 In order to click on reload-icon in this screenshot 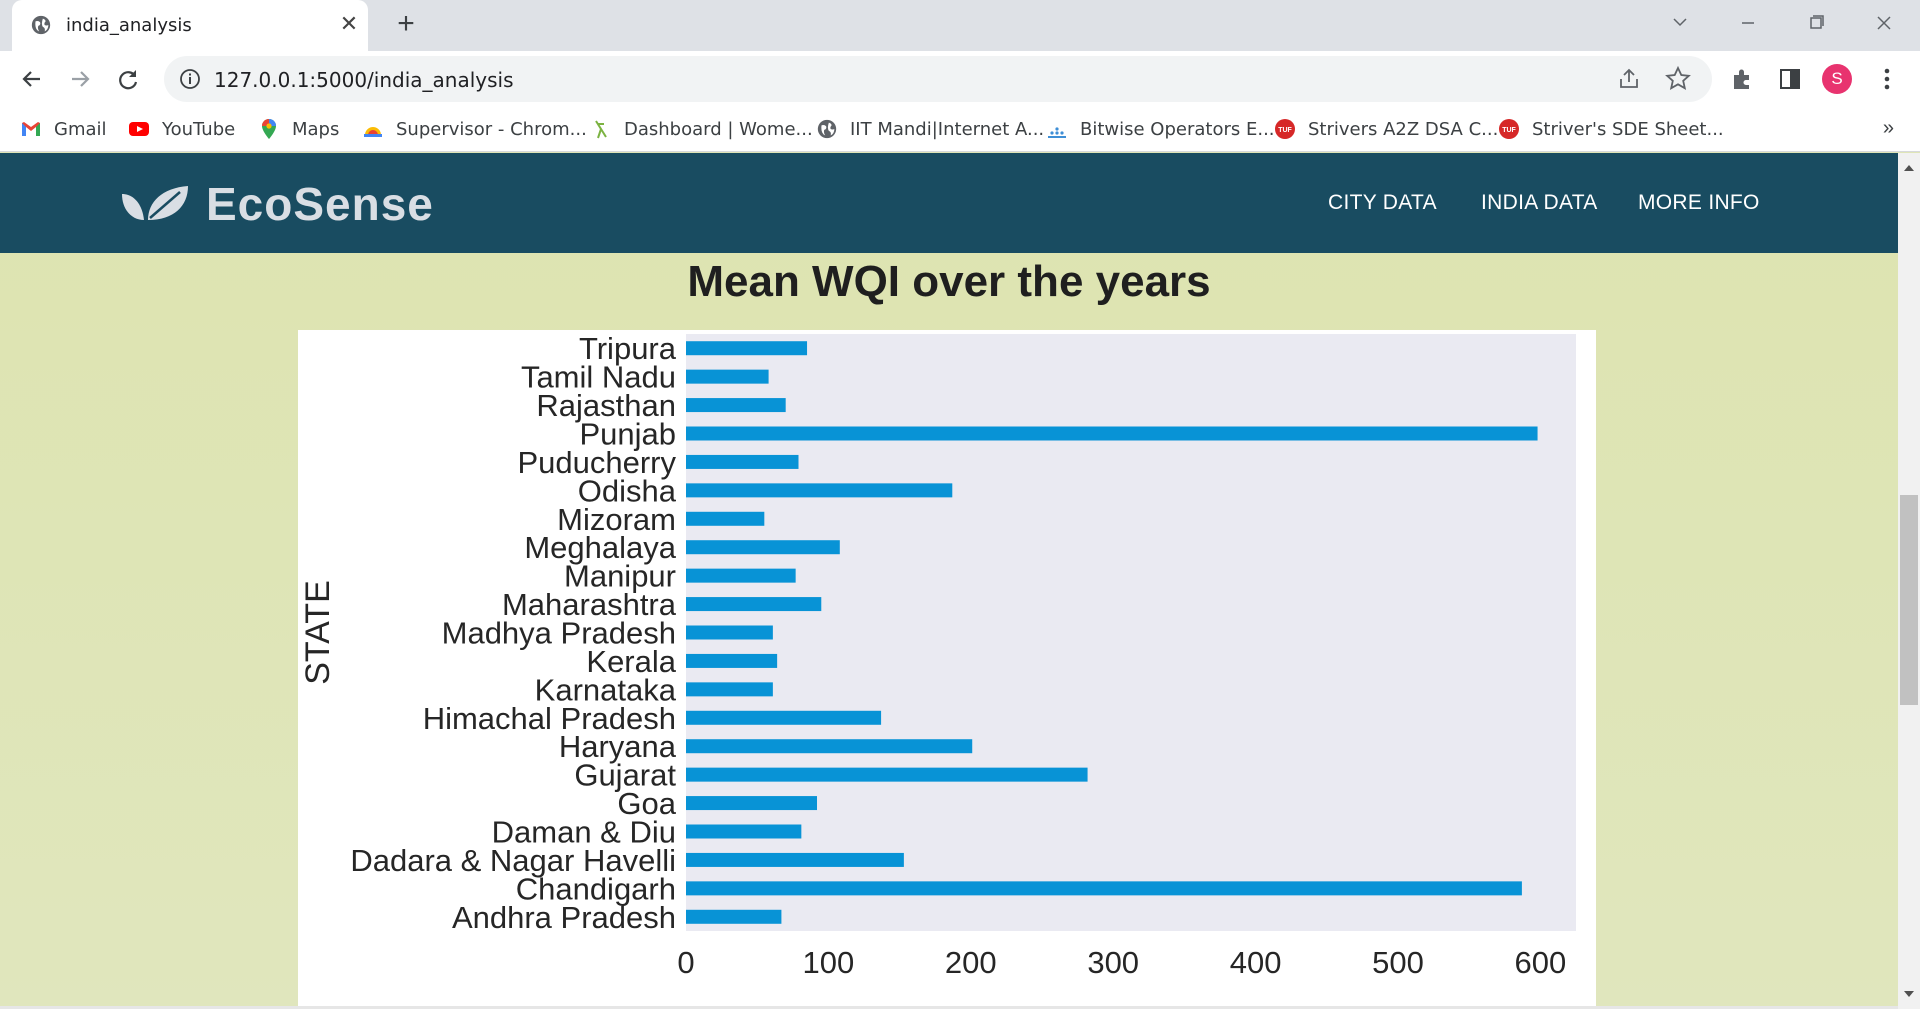, I will do `click(128, 79)`.